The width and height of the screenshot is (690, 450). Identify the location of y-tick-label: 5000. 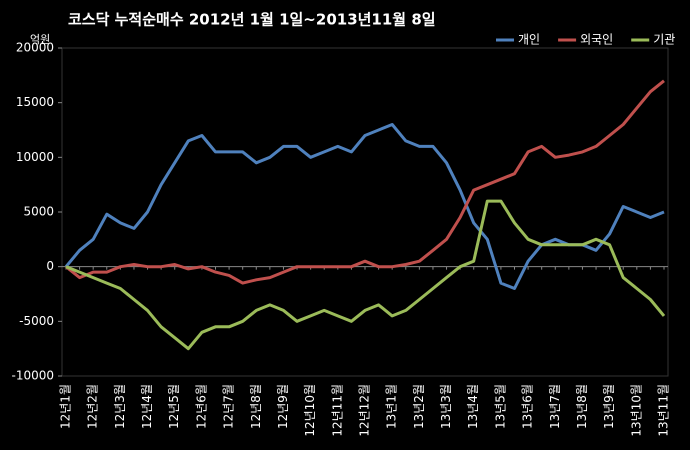
(38, 212).